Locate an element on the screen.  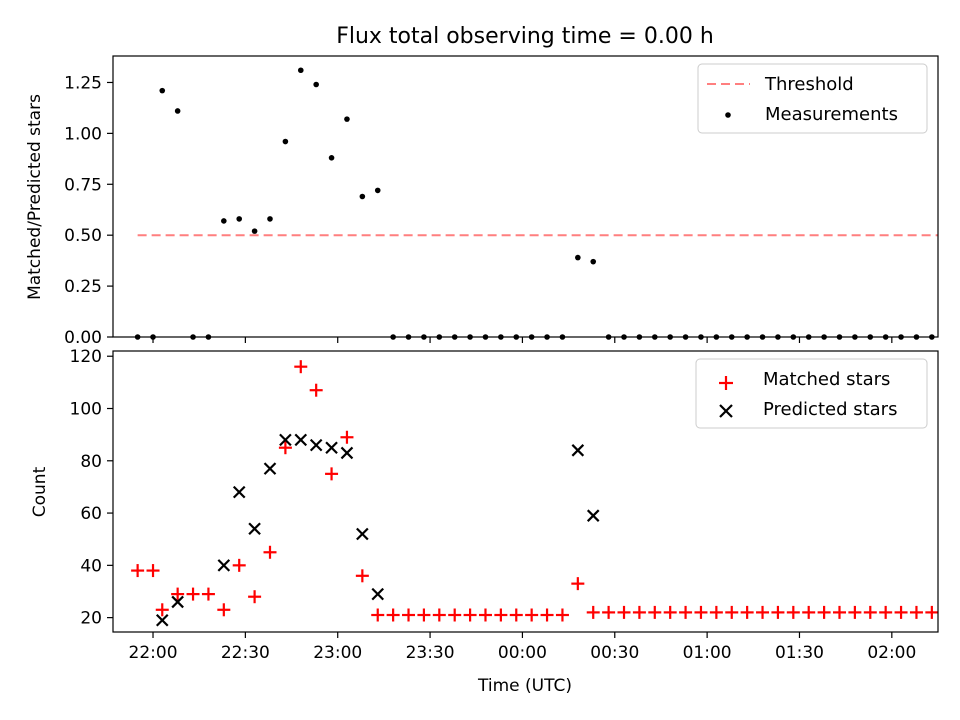
top-x-axis-ticks is located at coordinates (522, 340).